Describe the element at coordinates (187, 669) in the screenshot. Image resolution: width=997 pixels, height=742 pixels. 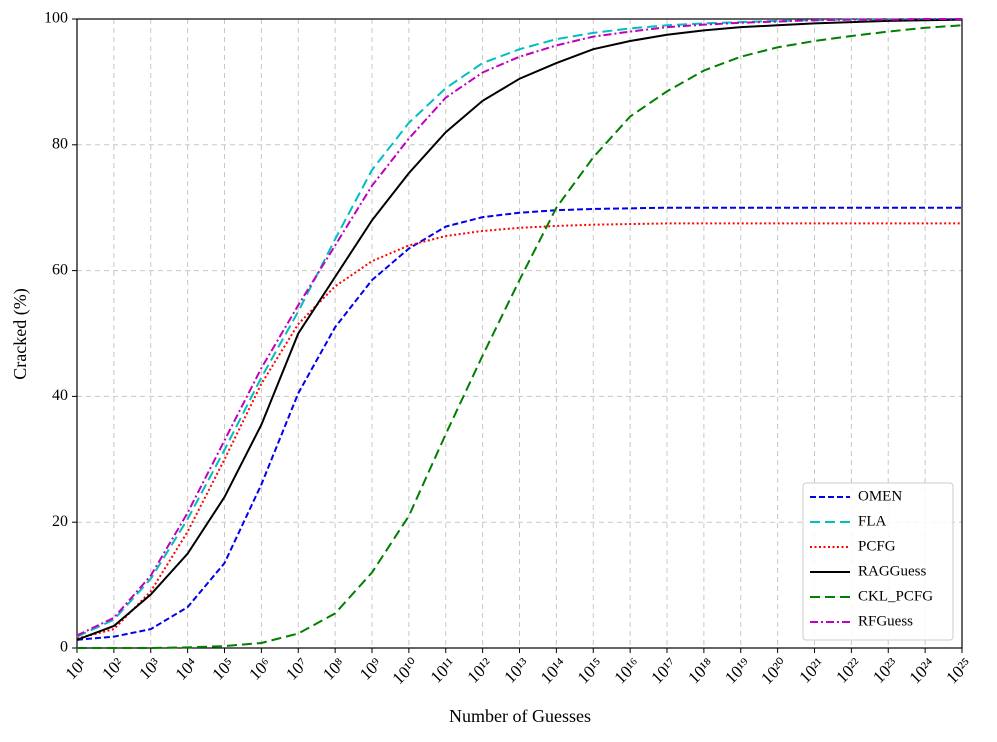
I see `x-tick-label: 10⁴` at that location.